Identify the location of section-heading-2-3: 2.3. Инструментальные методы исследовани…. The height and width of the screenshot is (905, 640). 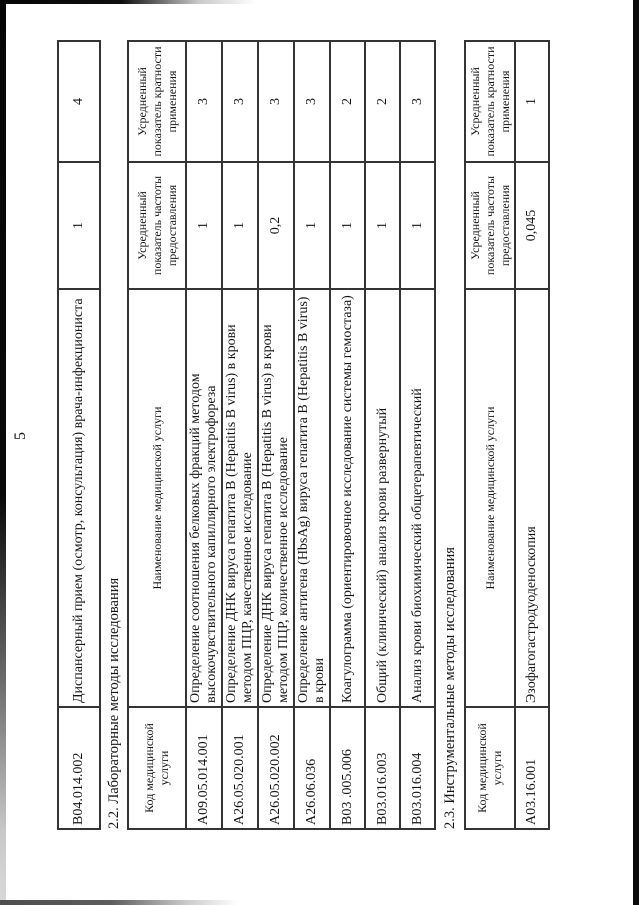
(449, 688).